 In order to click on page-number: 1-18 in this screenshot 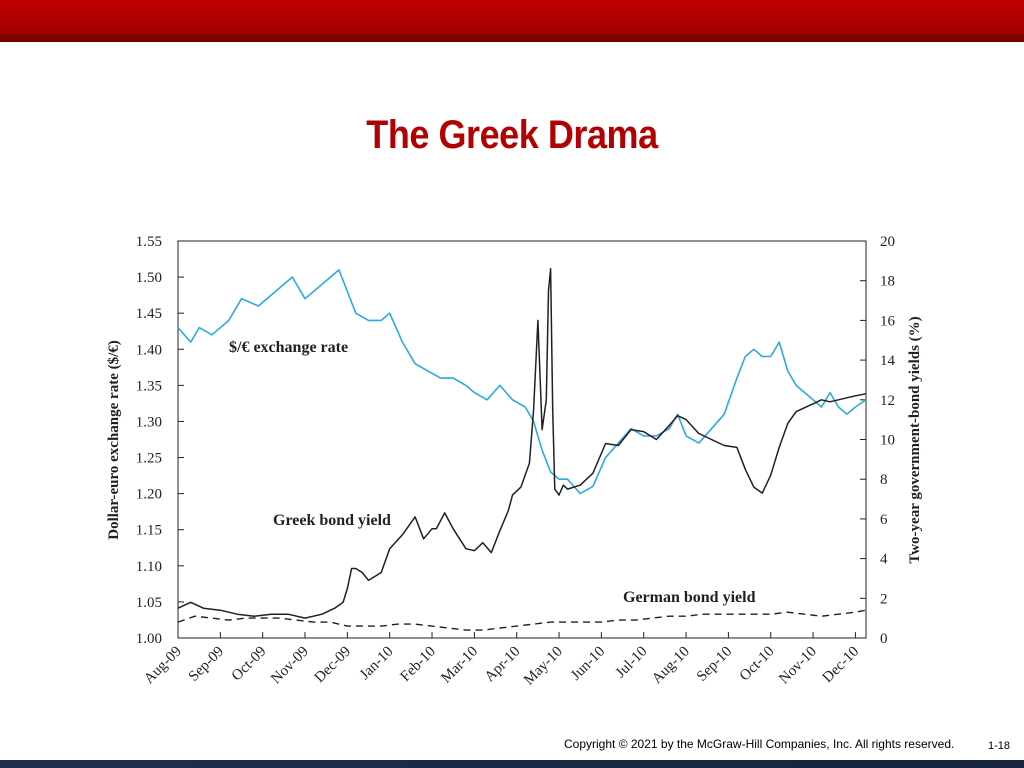, I will do `click(999, 746)`.